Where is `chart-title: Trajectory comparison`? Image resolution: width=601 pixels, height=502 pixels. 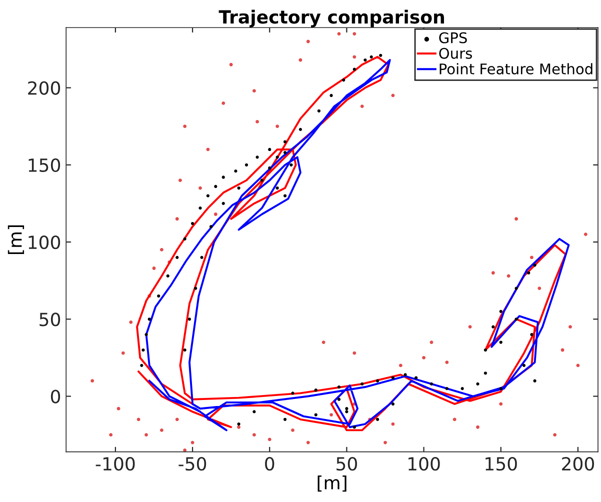 chart-title: Trajectory comparison is located at coordinates (331, 19).